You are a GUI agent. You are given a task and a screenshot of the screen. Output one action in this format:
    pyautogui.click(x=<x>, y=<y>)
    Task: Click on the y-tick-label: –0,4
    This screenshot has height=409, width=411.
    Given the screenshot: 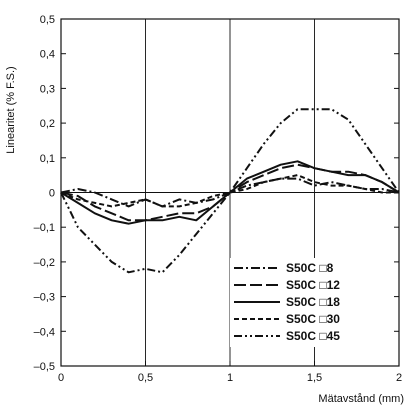 What is the action you would take?
    pyautogui.click(x=44, y=332)
    